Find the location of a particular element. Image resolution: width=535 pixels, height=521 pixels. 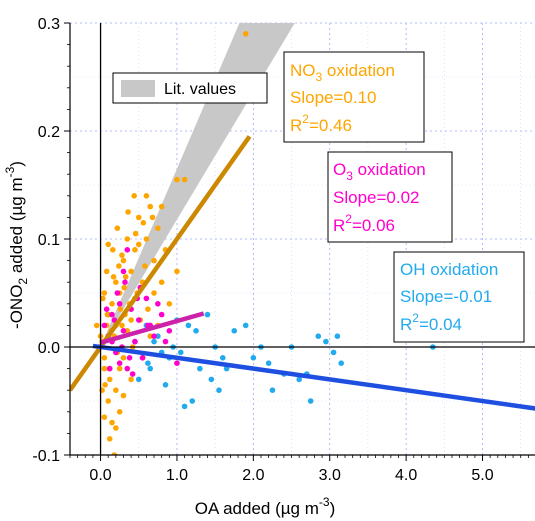

x-tick-label: 3.0 is located at coordinates (330, 475).